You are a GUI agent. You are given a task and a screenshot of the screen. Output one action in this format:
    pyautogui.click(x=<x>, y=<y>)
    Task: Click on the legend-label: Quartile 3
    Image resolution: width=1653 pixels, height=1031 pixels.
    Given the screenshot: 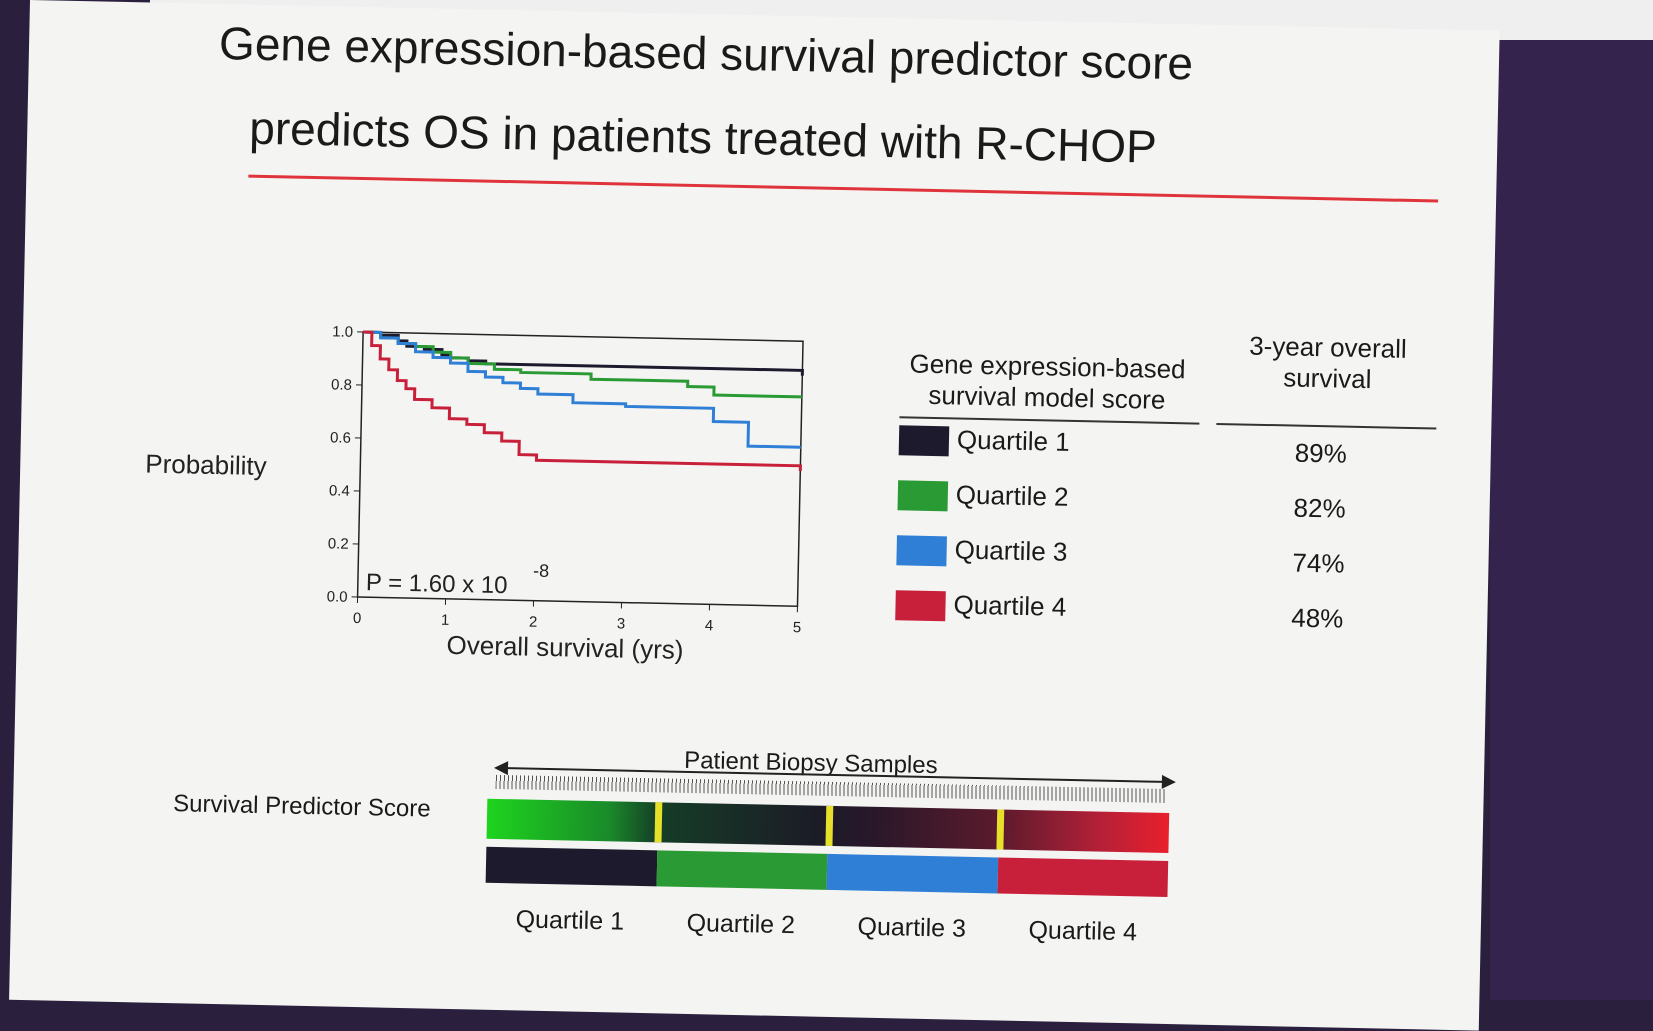 What is the action you would take?
    pyautogui.click(x=1010, y=550)
    